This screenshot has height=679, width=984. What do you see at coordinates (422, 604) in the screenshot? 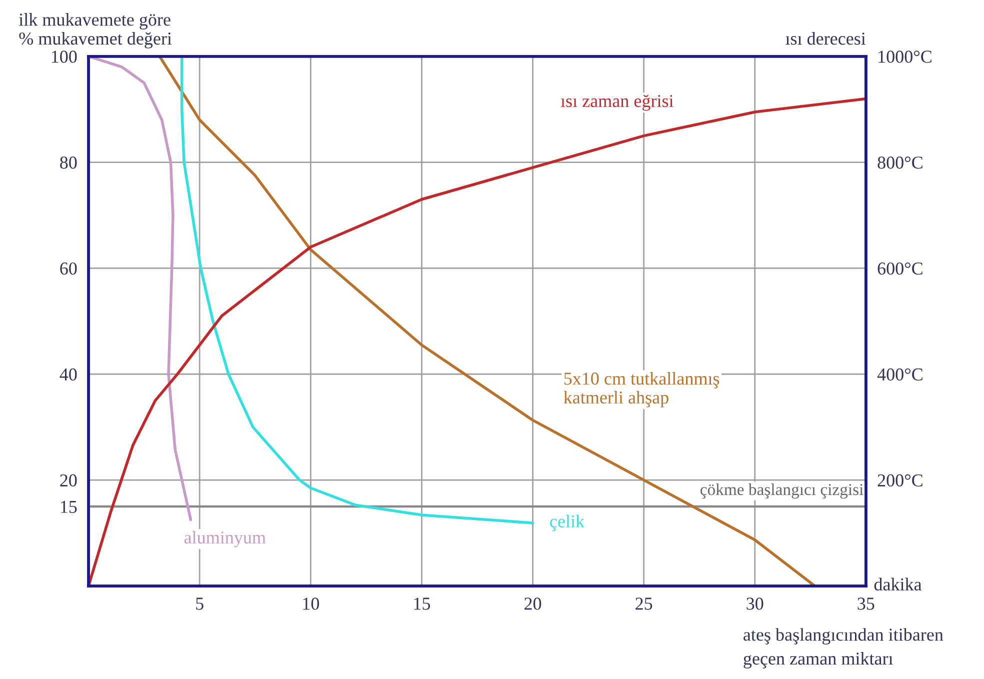
I see `x-tick-label: 15` at bounding box center [422, 604].